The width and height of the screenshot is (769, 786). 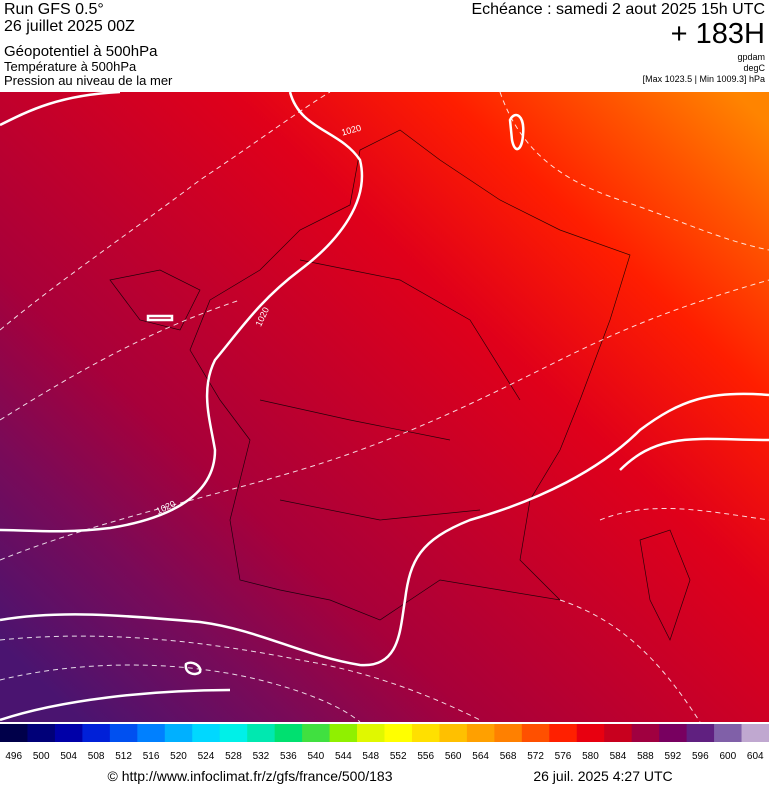 I want to click on colorbar-label: 536, so click(x=288, y=756).